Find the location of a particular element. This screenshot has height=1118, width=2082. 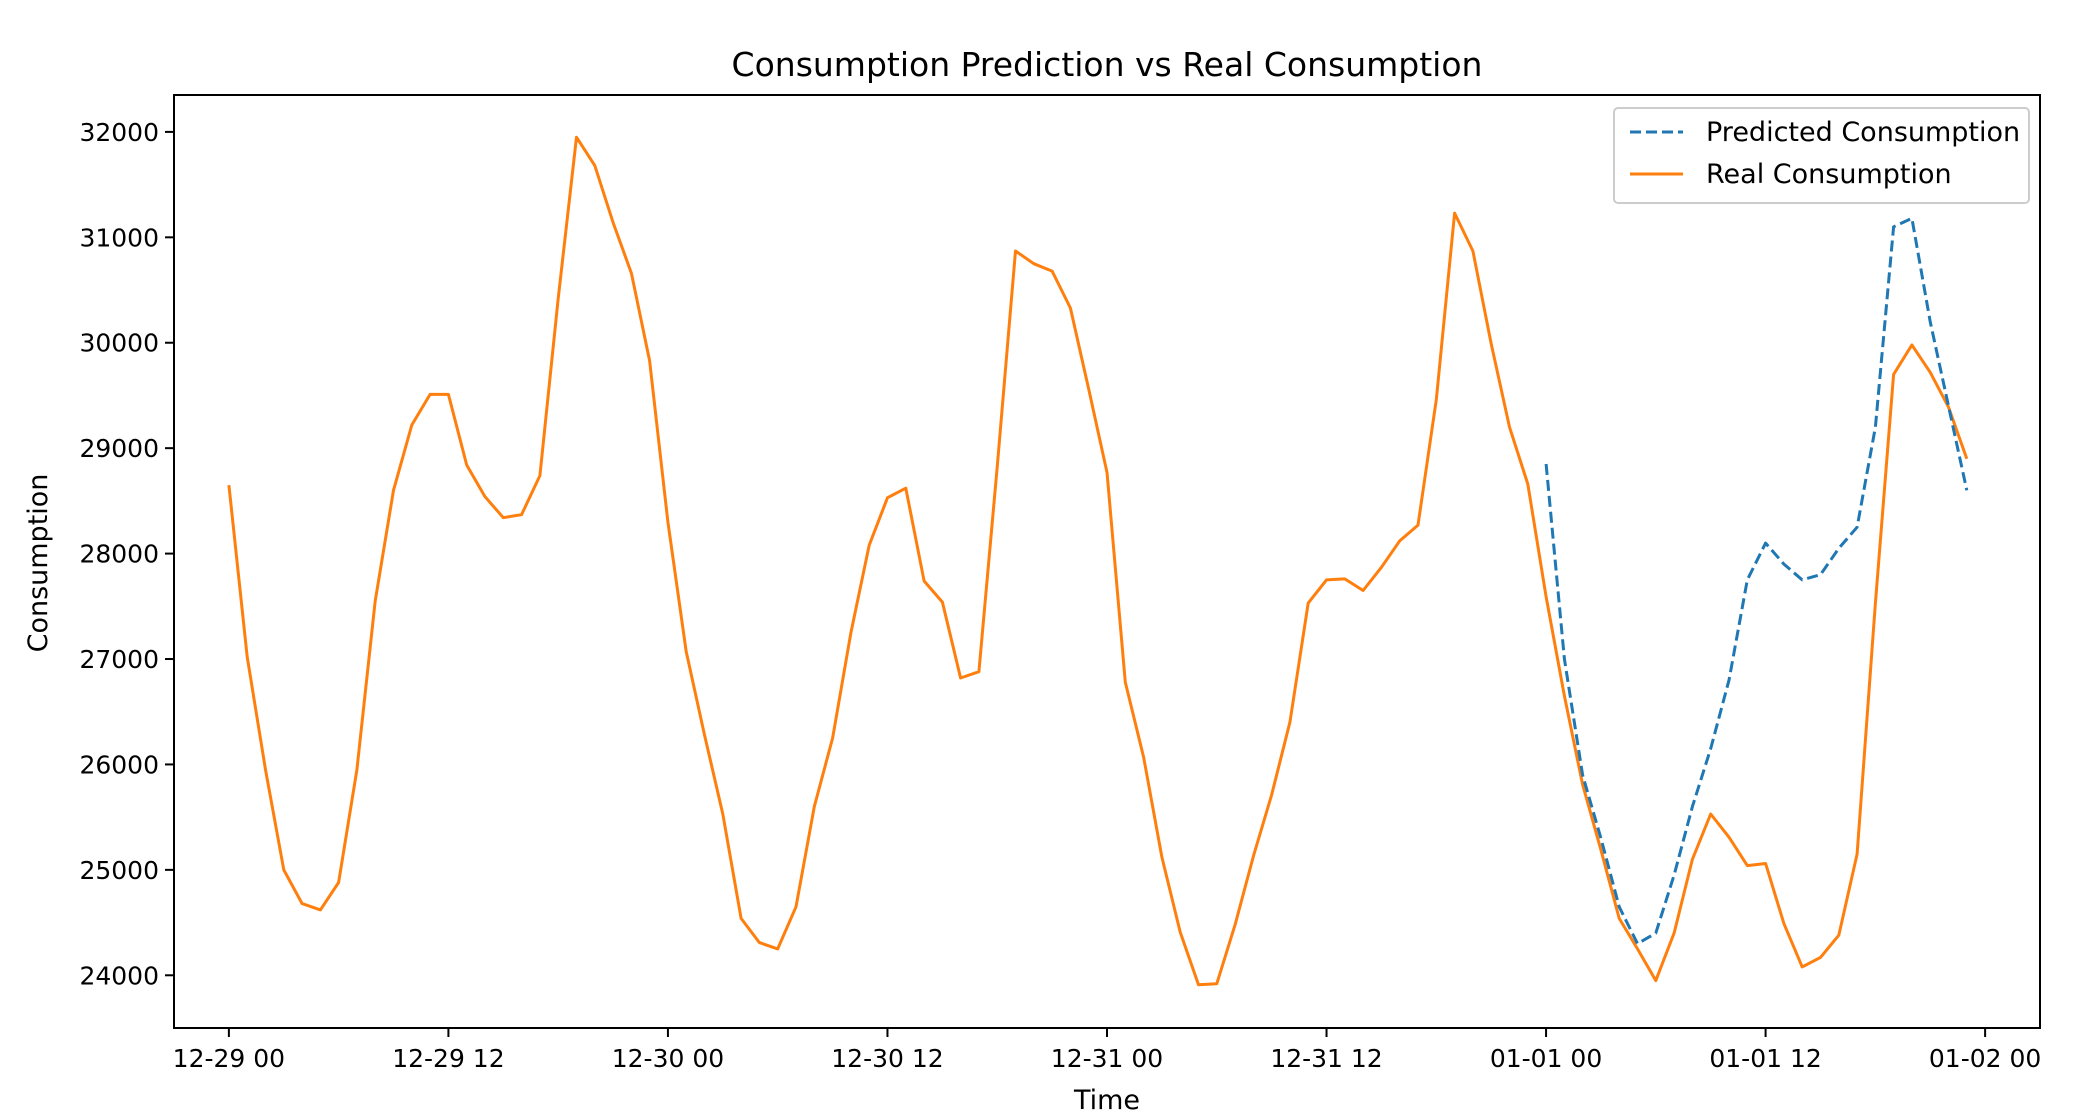

y-tick-label: 30000 is located at coordinates (119, 343).